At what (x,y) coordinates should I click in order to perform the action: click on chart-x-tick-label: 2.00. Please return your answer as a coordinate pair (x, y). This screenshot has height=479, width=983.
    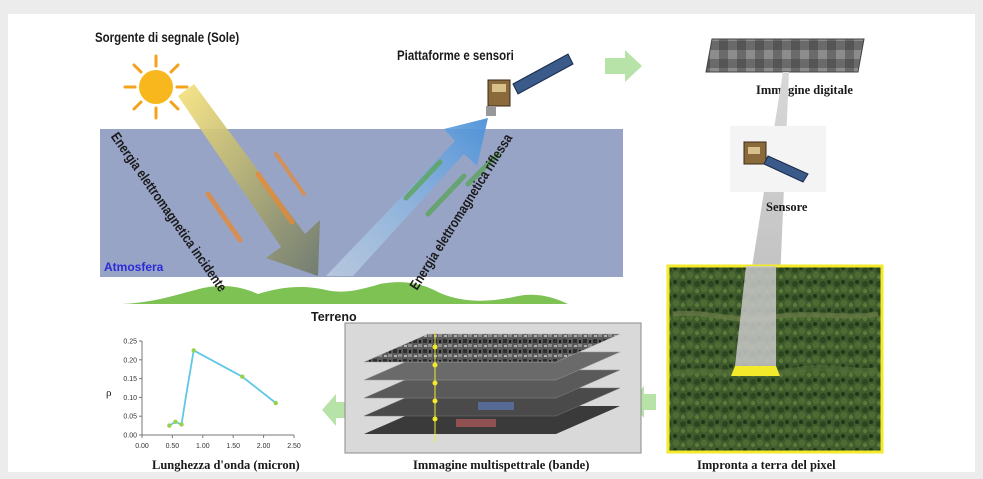
    Looking at the image, I should click on (264, 446).